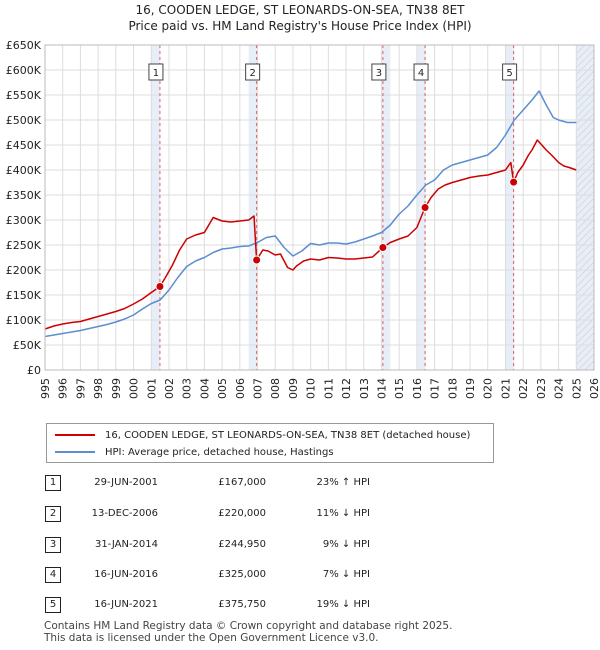  I want to click on y-tick-label: £350K, so click(24, 195).